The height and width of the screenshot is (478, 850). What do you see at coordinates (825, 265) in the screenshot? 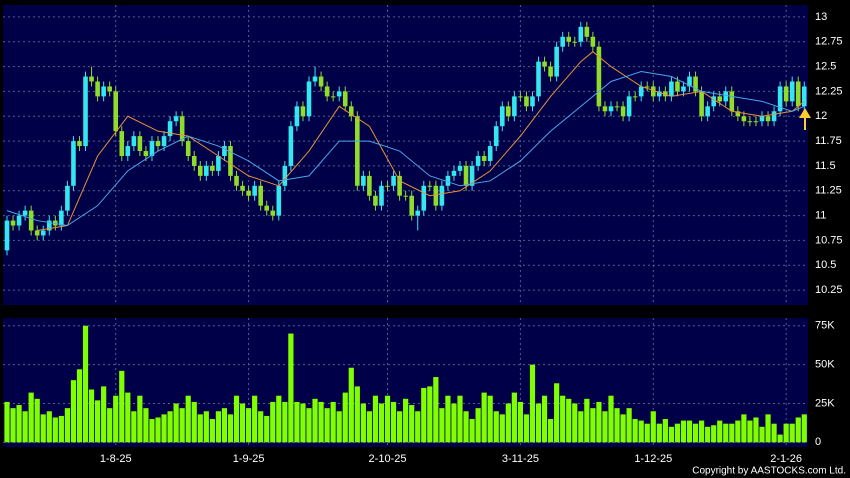
I see `y-tick-label: 10.5` at bounding box center [825, 265].